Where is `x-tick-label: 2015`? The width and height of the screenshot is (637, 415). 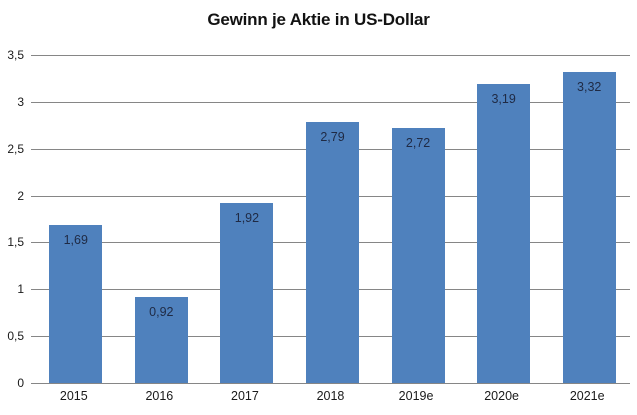
x-tick-label: 2015 is located at coordinates (73, 396).